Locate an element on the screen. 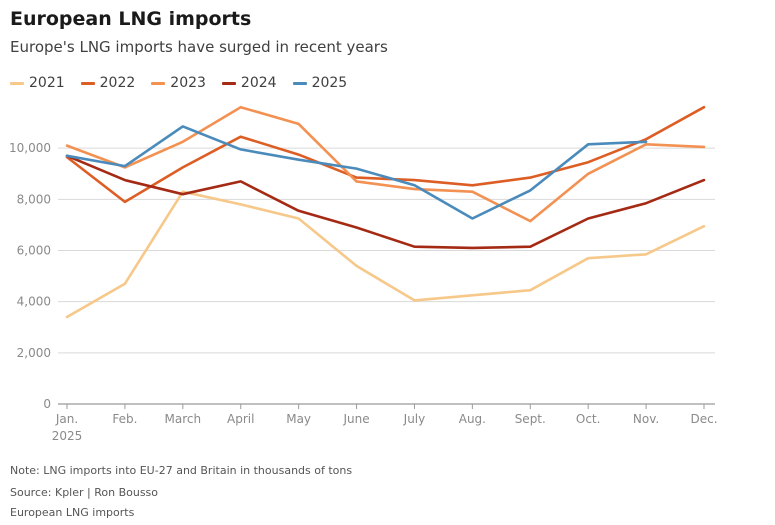  x-tick-label: Dec. is located at coordinates (703, 419).